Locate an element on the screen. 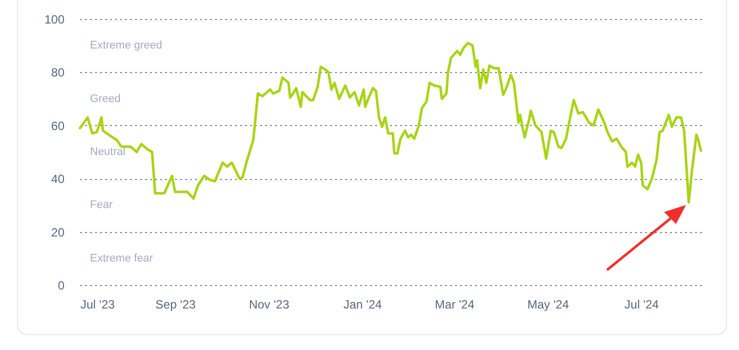 The height and width of the screenshot is (350, 739). x-tick-label: Mar '24 is located at coordinates (454, 305).